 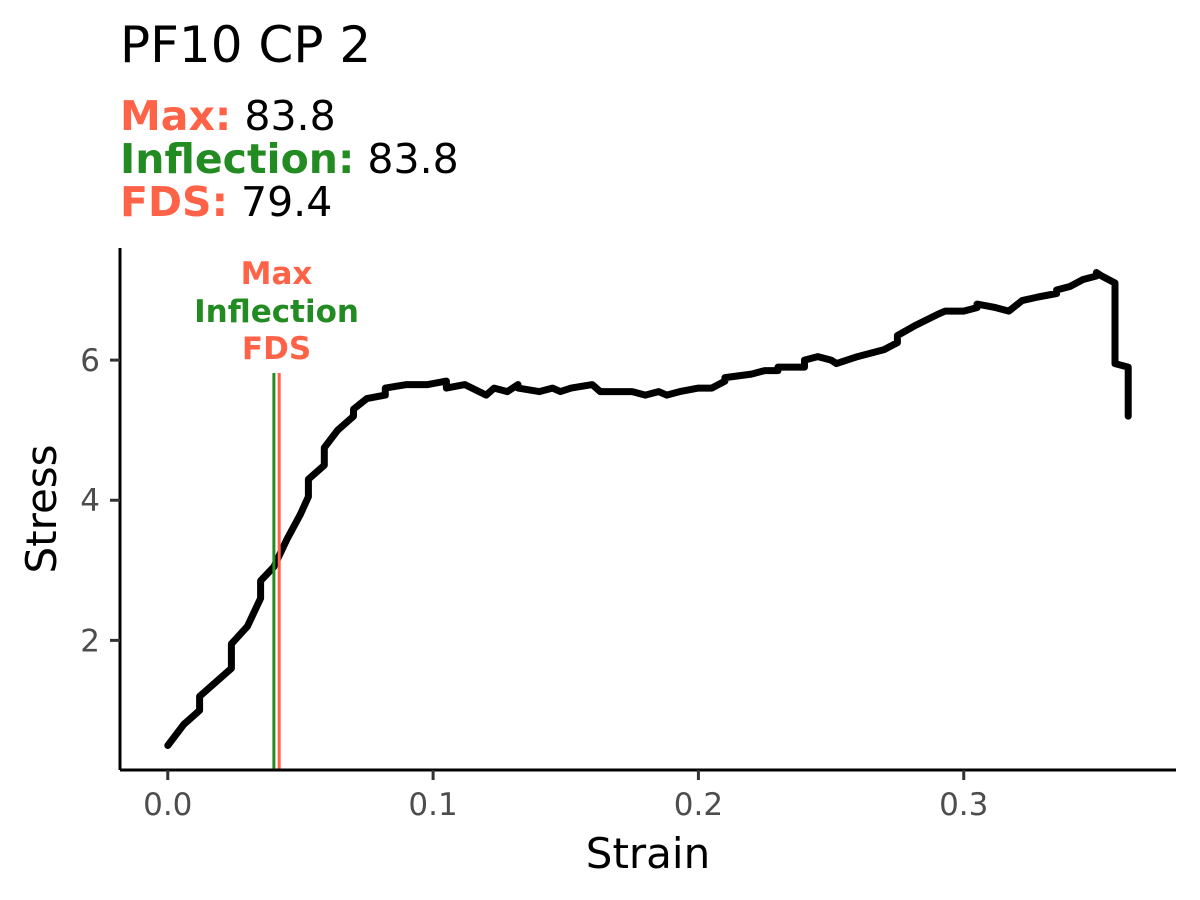 What do you see at coordinates (413, 159) in the screenshot?
I see `inflection-summary-value: 83.8` at bounding box center [413, 159].